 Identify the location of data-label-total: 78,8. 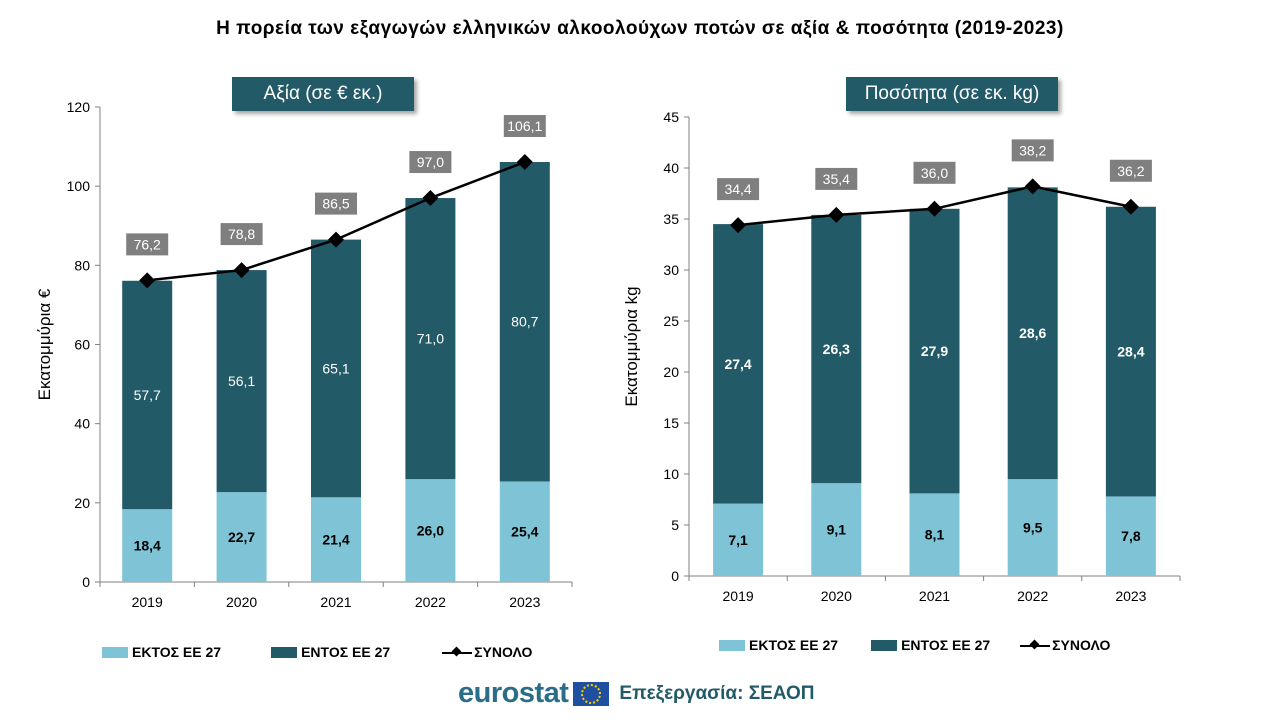
(241, 234).